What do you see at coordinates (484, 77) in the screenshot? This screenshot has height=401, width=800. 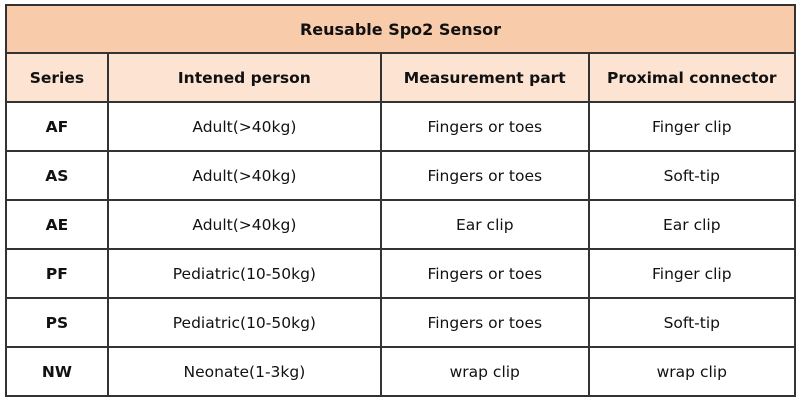 I see `header-measurement-part: Measurement part` at bounding box center [484, 77].